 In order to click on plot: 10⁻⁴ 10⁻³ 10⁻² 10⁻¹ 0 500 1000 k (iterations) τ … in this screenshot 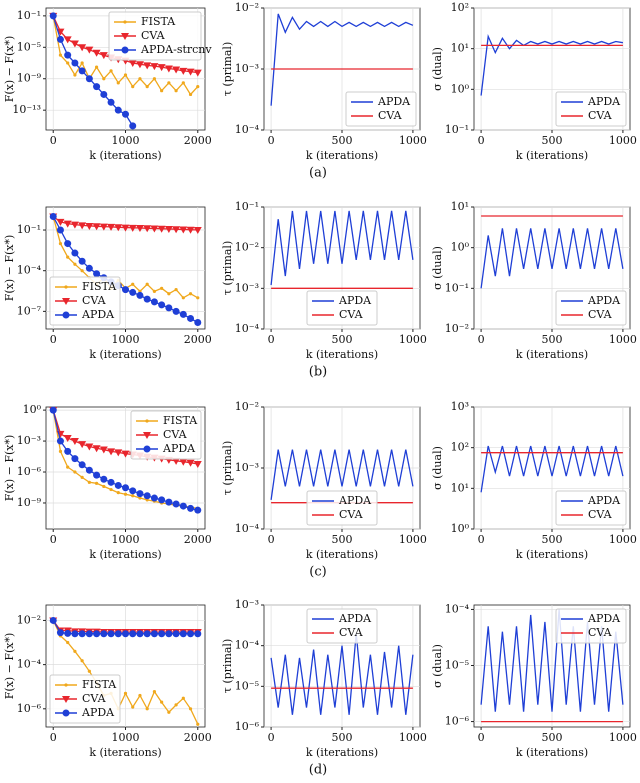, I will do `click(324, 280)`.